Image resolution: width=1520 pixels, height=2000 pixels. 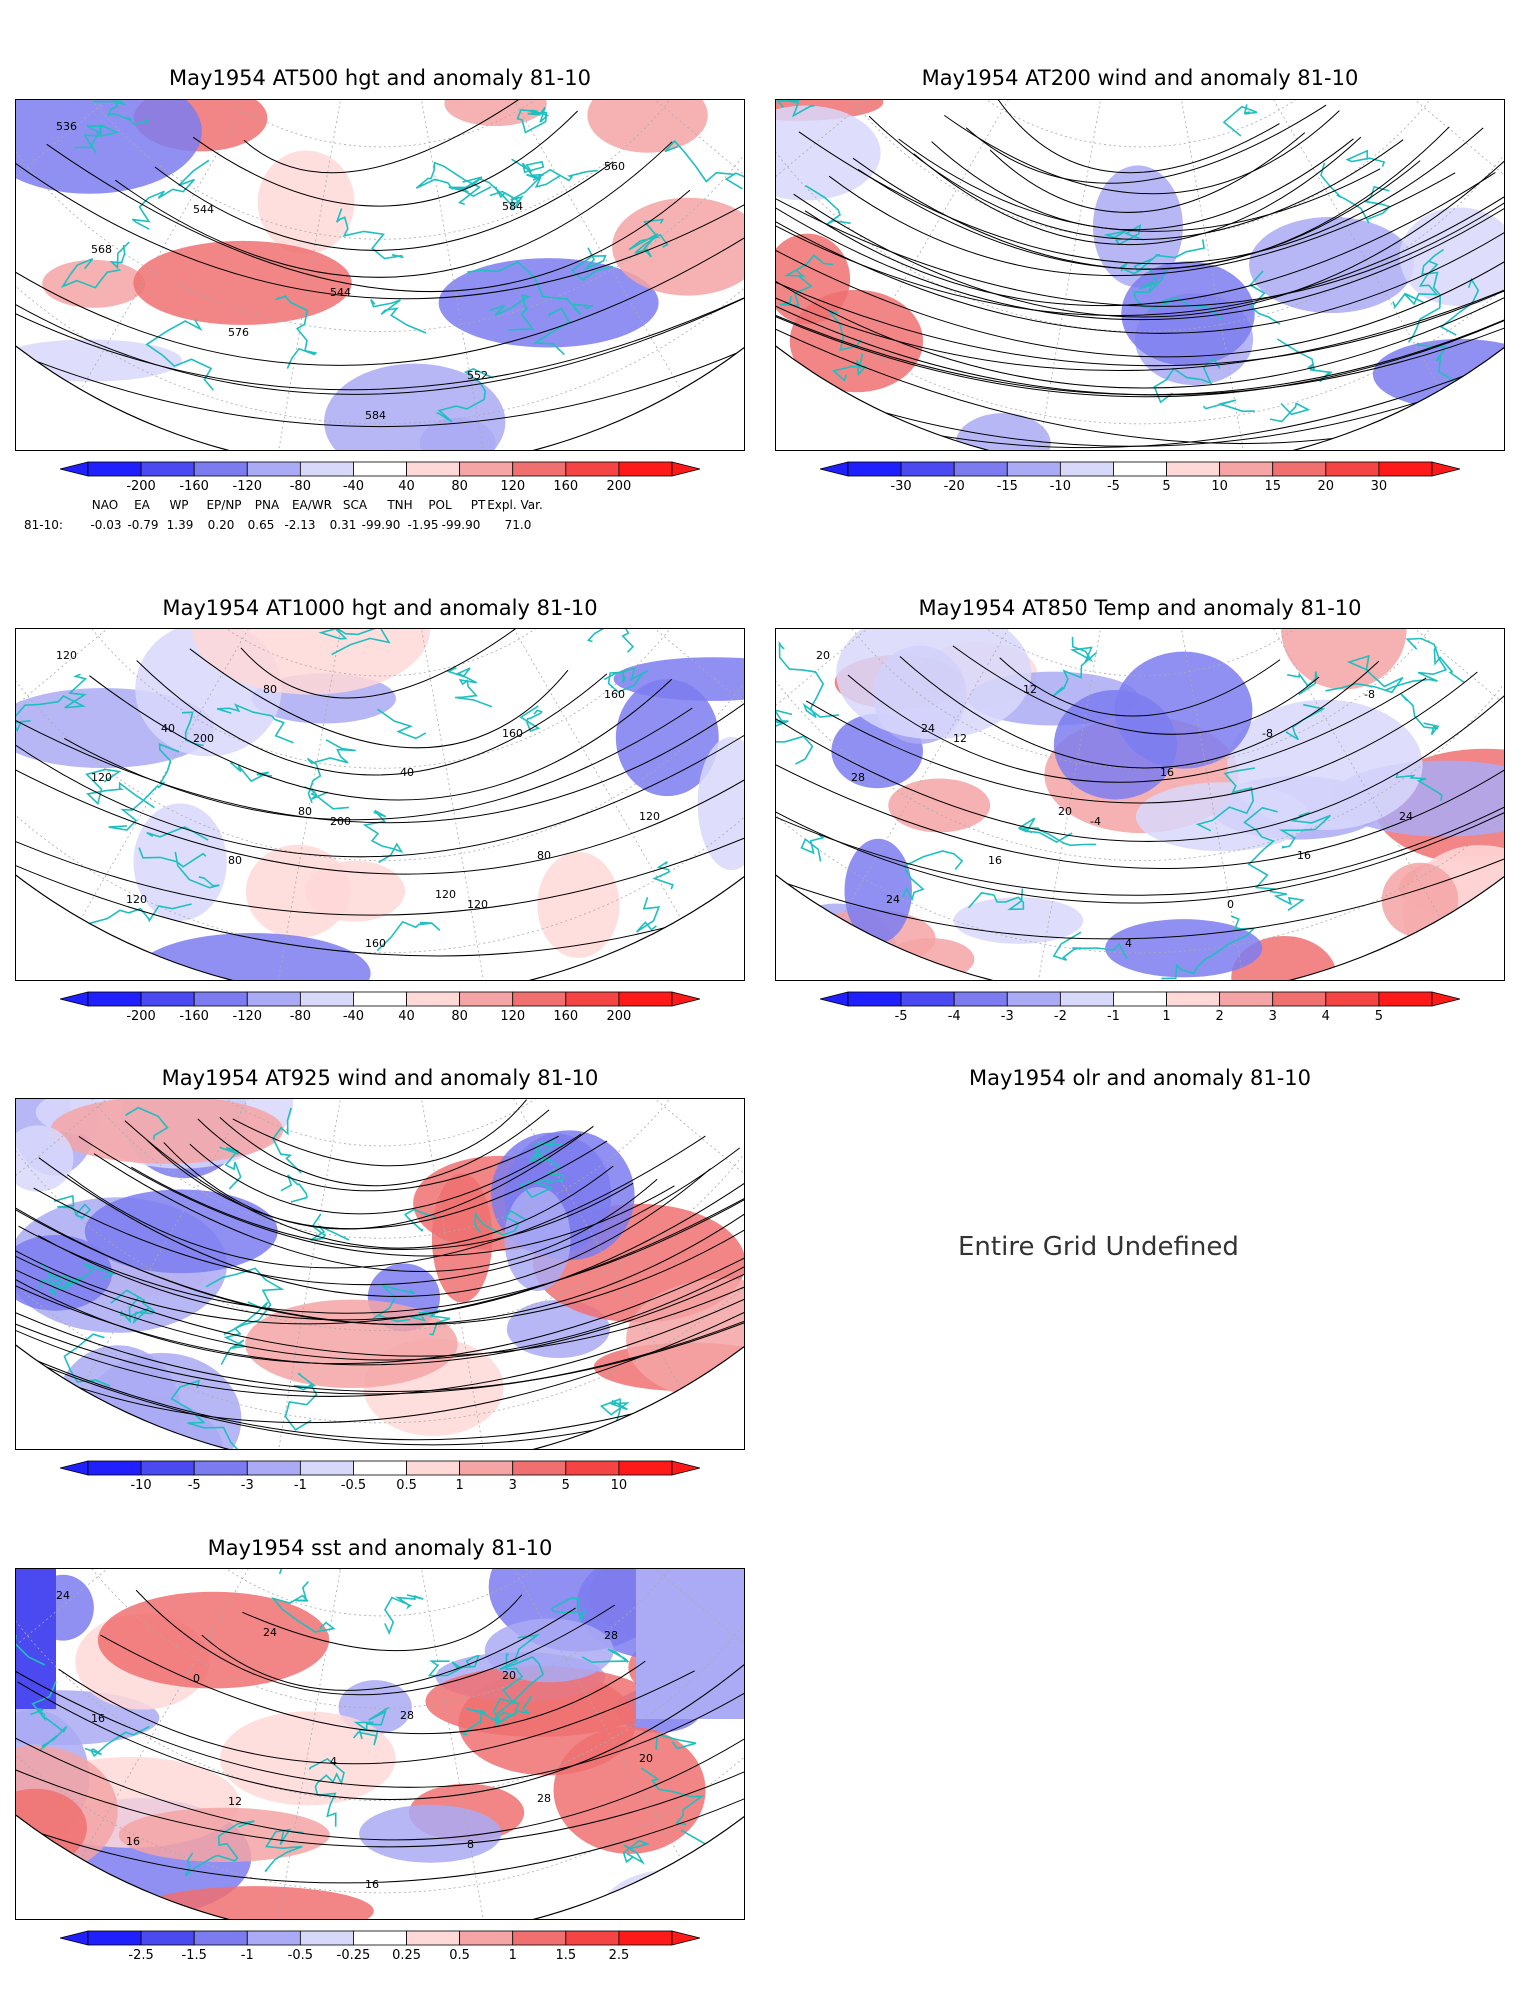 I want to click on colorbar-sst-svg: -2.5 -1.5 -1 -0.5 -0.25 0.25 0.5 1 1.5 2.5, so click(x=380, y=1946).